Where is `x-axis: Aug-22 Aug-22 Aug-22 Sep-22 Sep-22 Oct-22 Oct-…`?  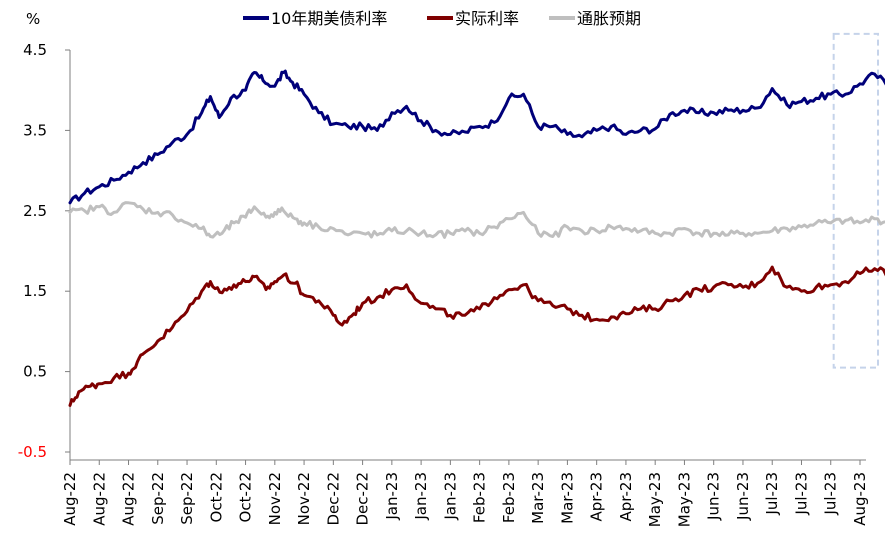 x-axis: Aug-22 Aug-22 Aug-22 Sep-22 Sep-22 Oct-22 Oct-… is located at coordinates (465, 493).